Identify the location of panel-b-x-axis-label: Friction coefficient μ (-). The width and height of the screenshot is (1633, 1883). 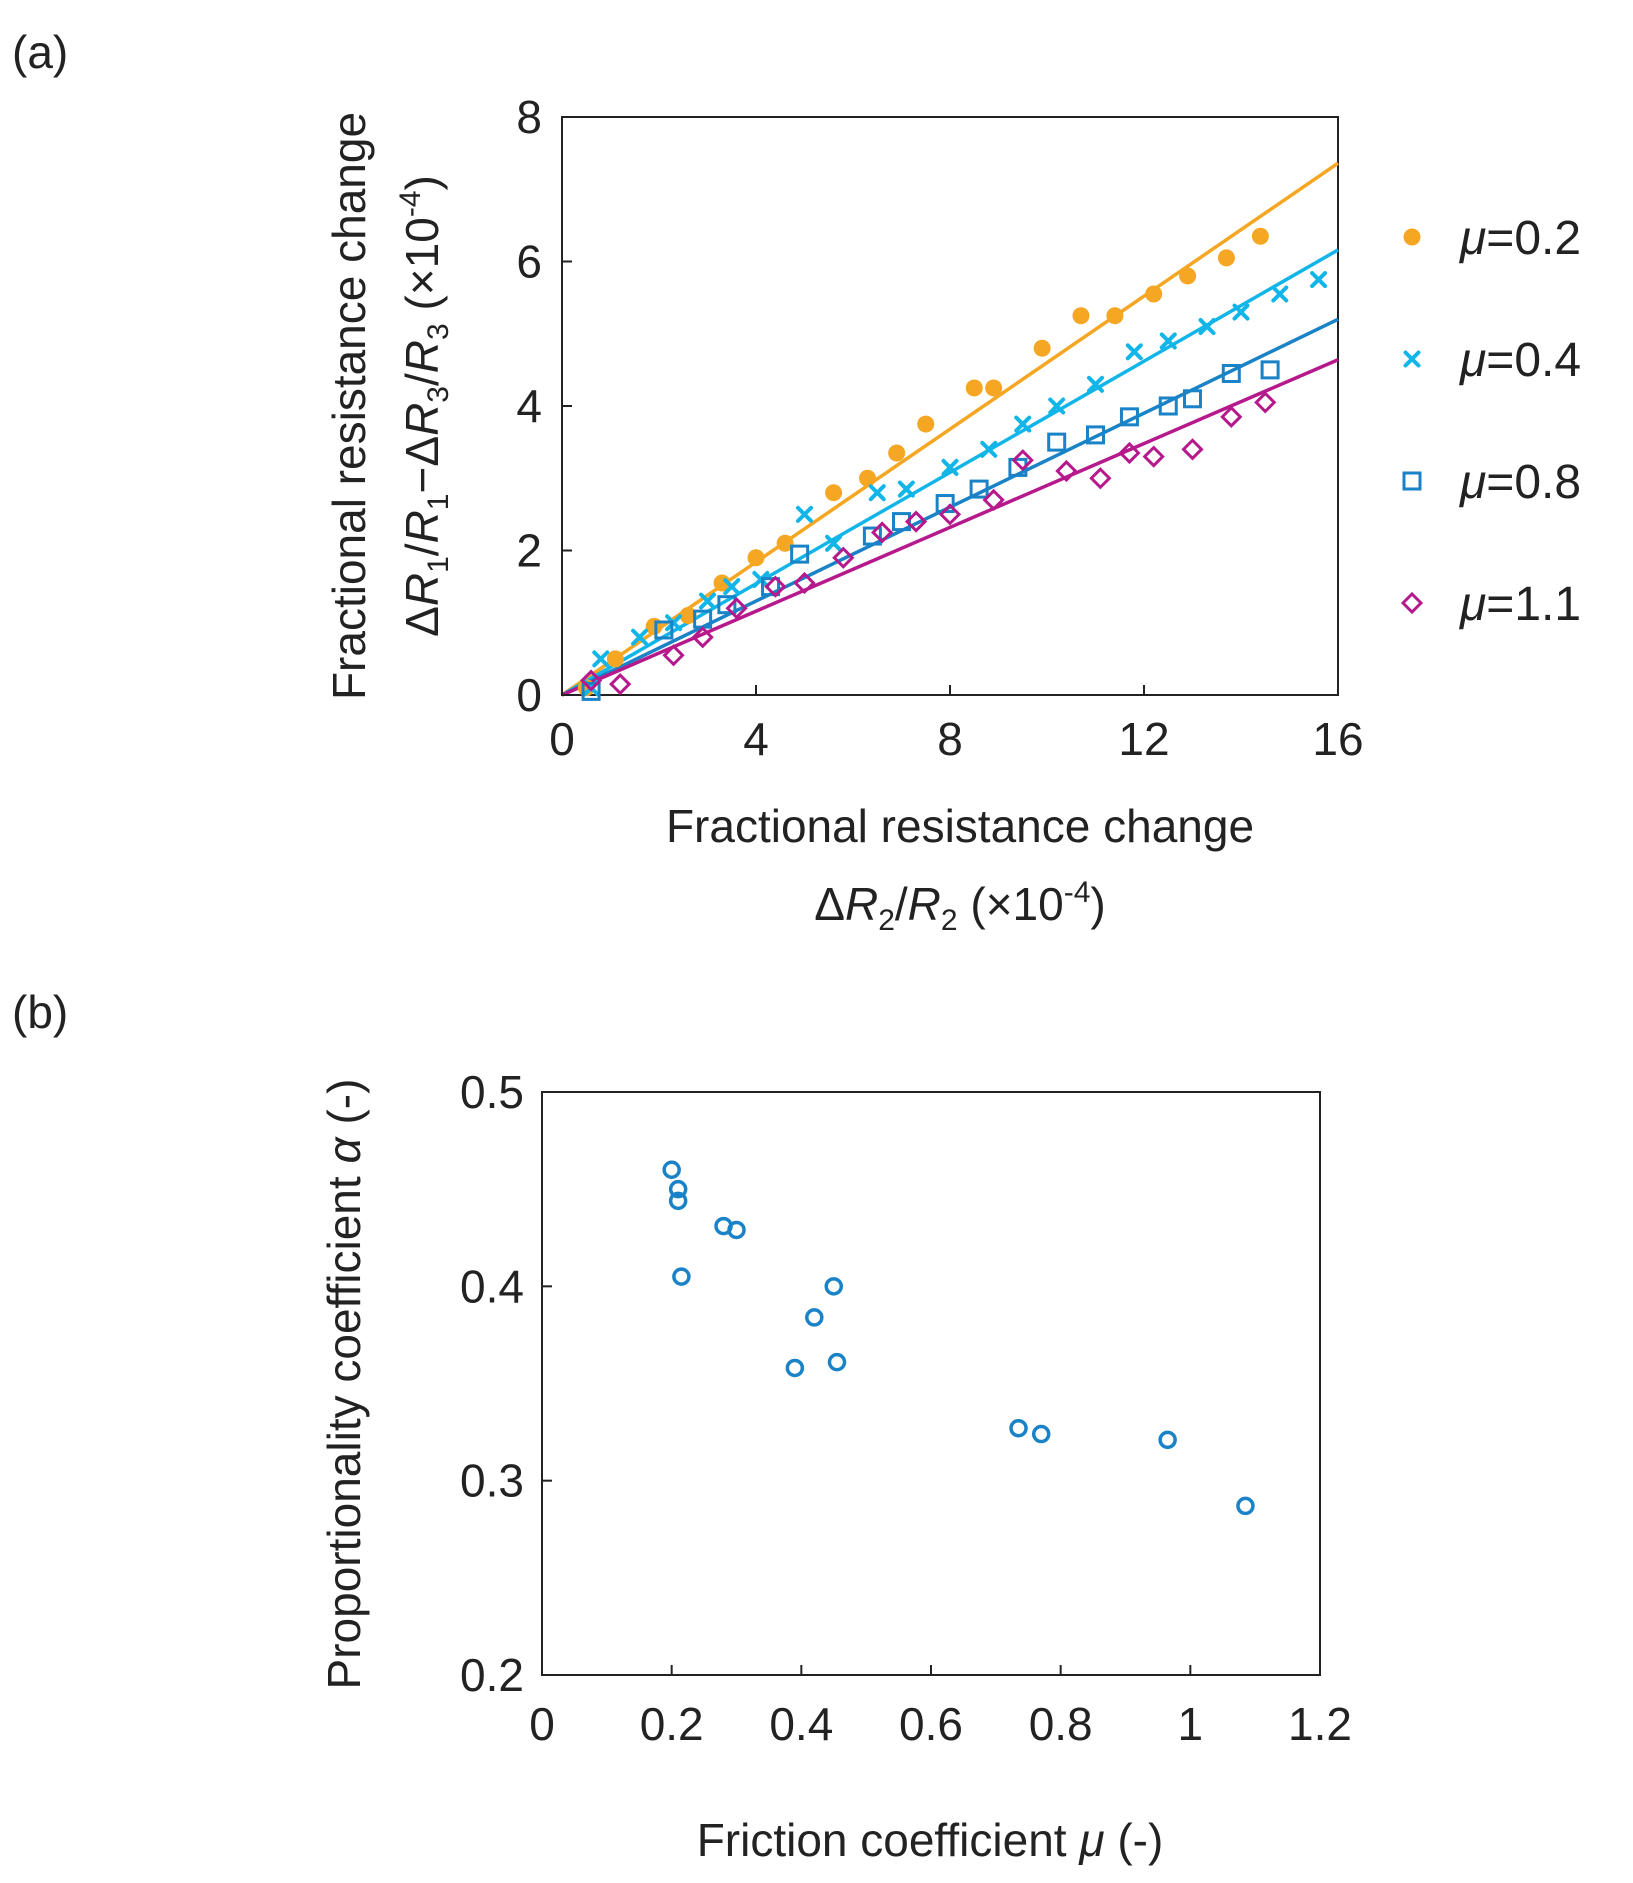
(930, 1840).